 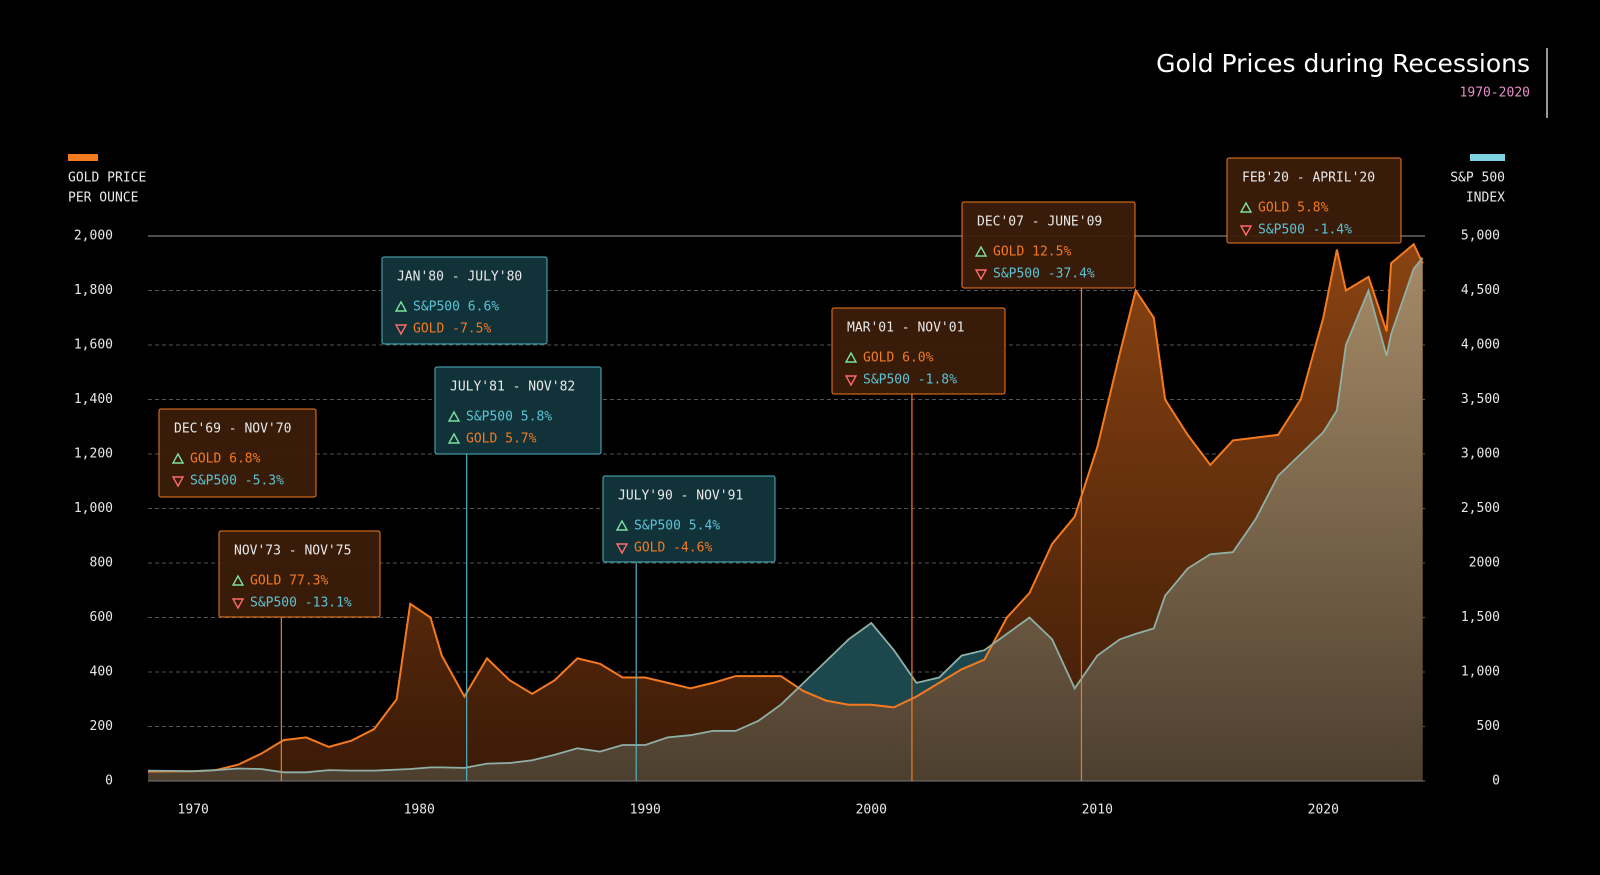 I want to click on y-legend-swatch, so click(x=83, y=157).